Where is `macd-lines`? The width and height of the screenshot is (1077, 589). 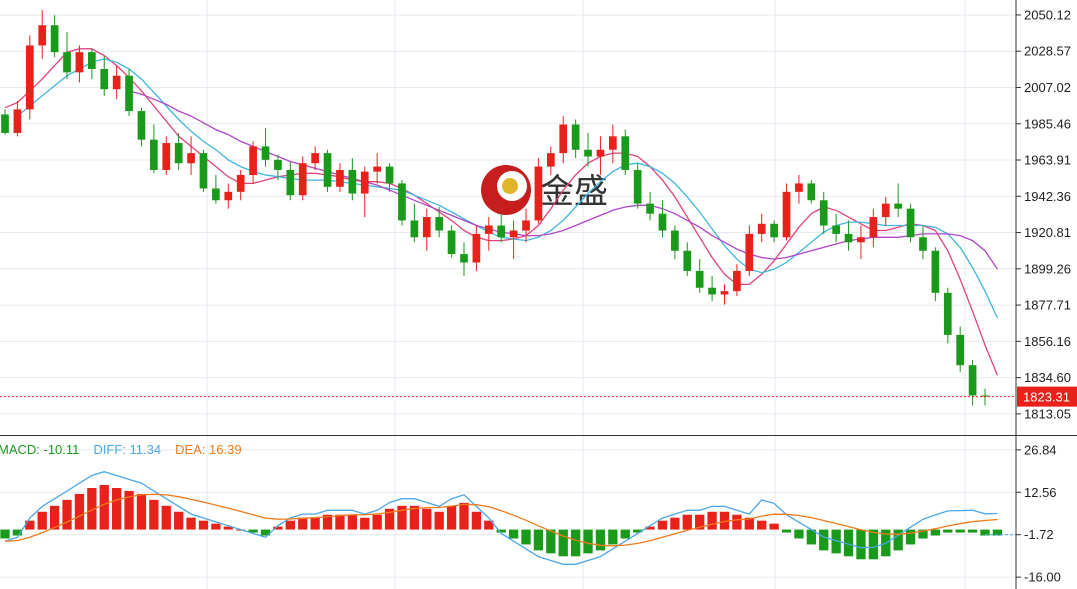 macd-lines is located at coordinates (510, 518).